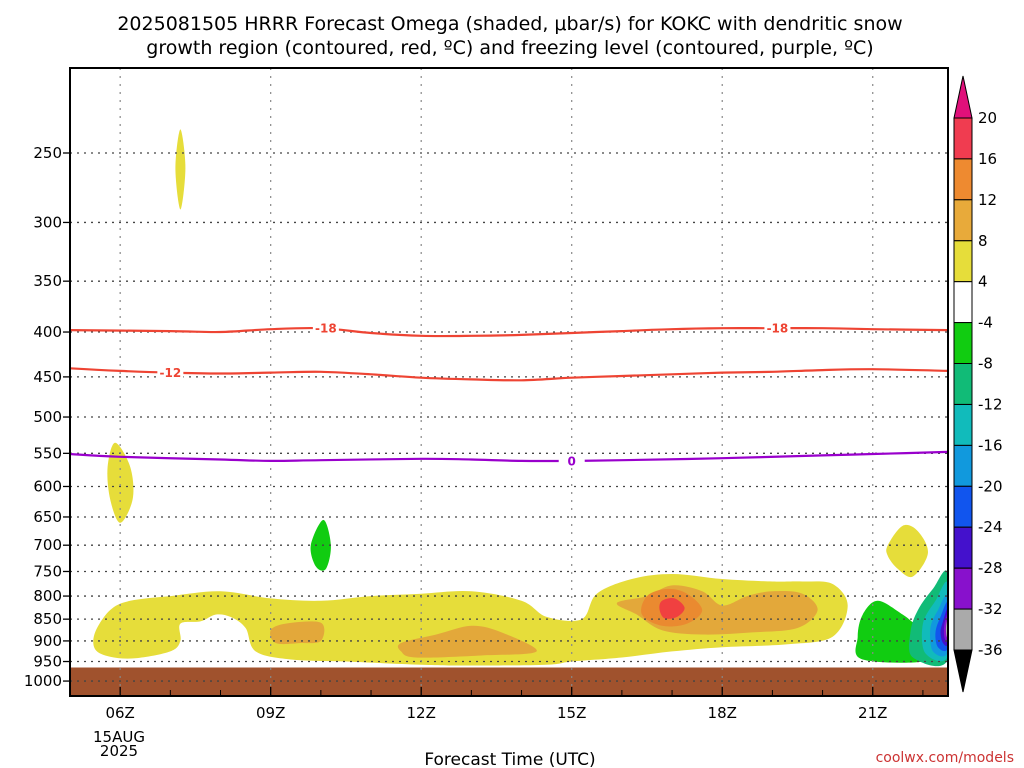 This screenshot has height=768, width=1024. I want to click on colorbar-label-4: 4, so click(983, 282).